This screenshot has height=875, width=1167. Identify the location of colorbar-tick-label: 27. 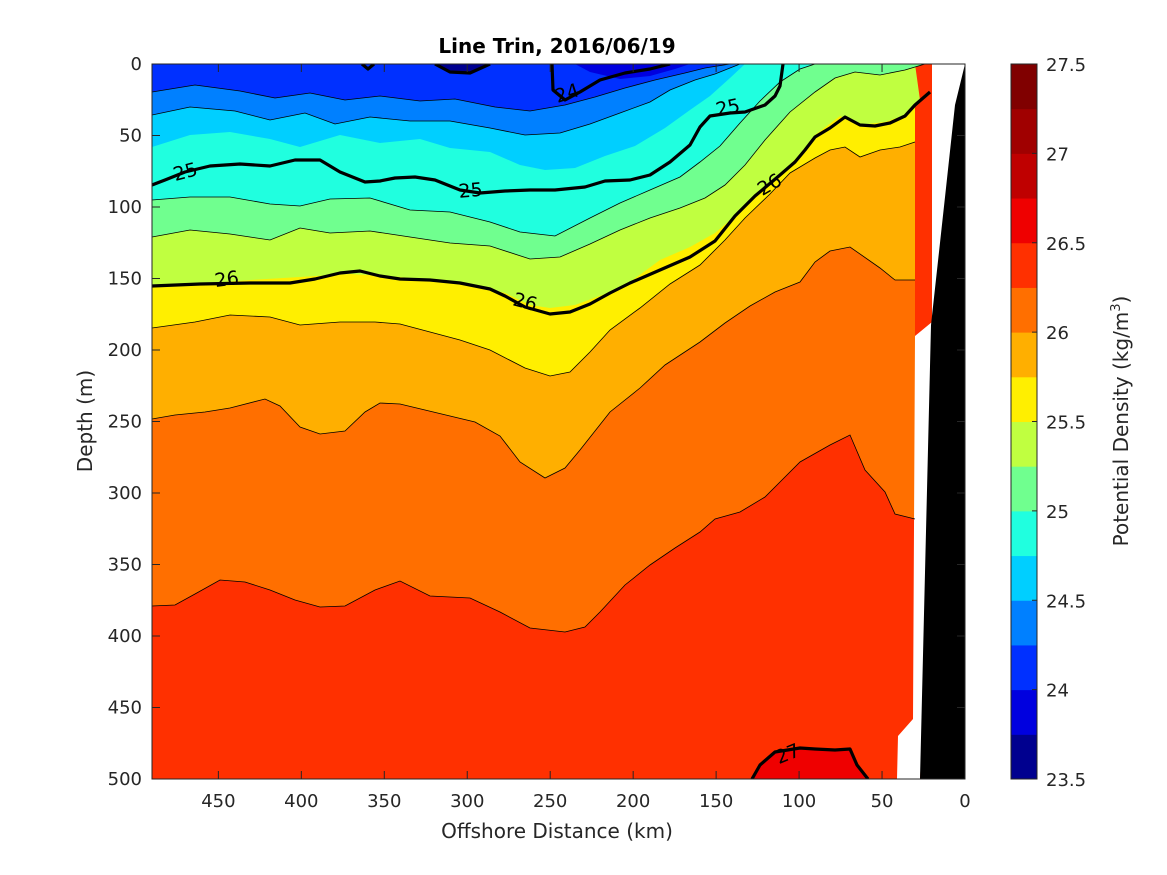
(1057, 154).